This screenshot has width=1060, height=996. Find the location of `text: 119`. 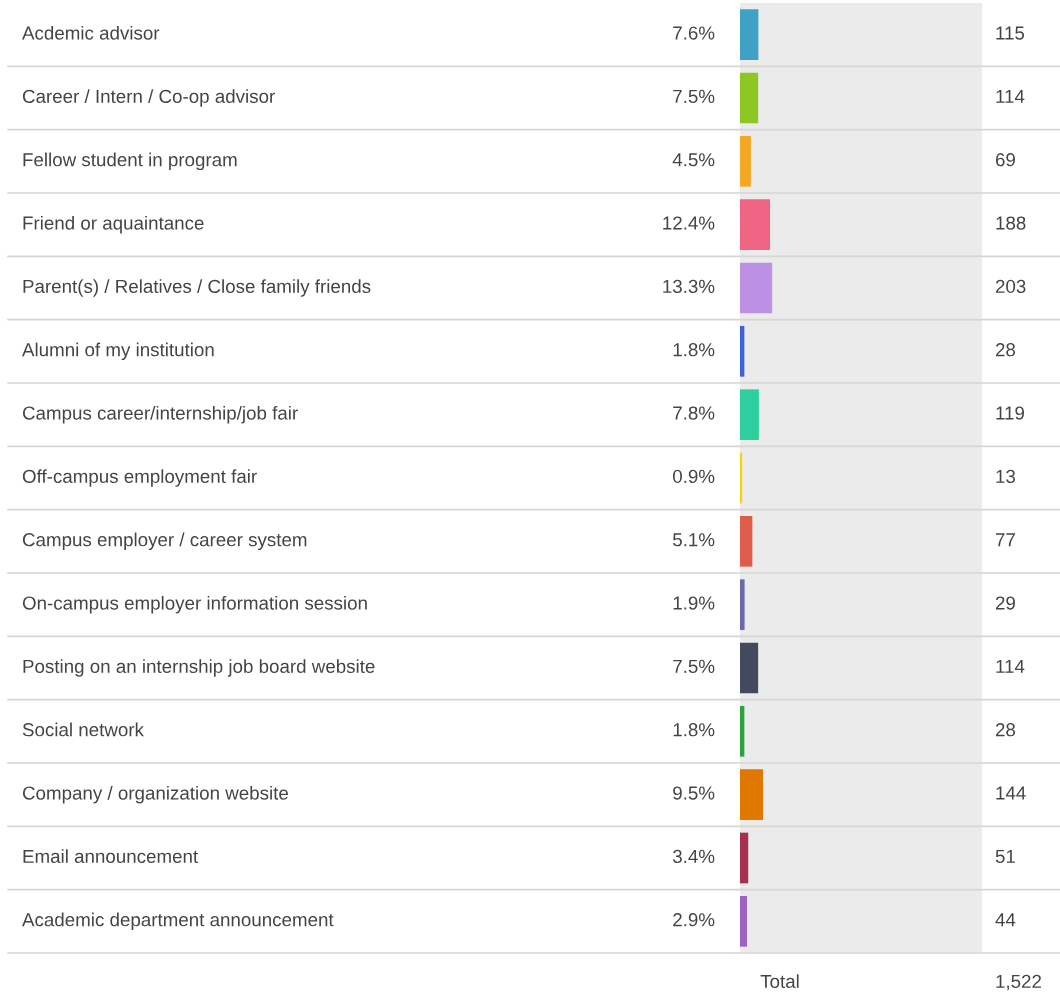

text: 119 is located at coordinates (1010, 413).